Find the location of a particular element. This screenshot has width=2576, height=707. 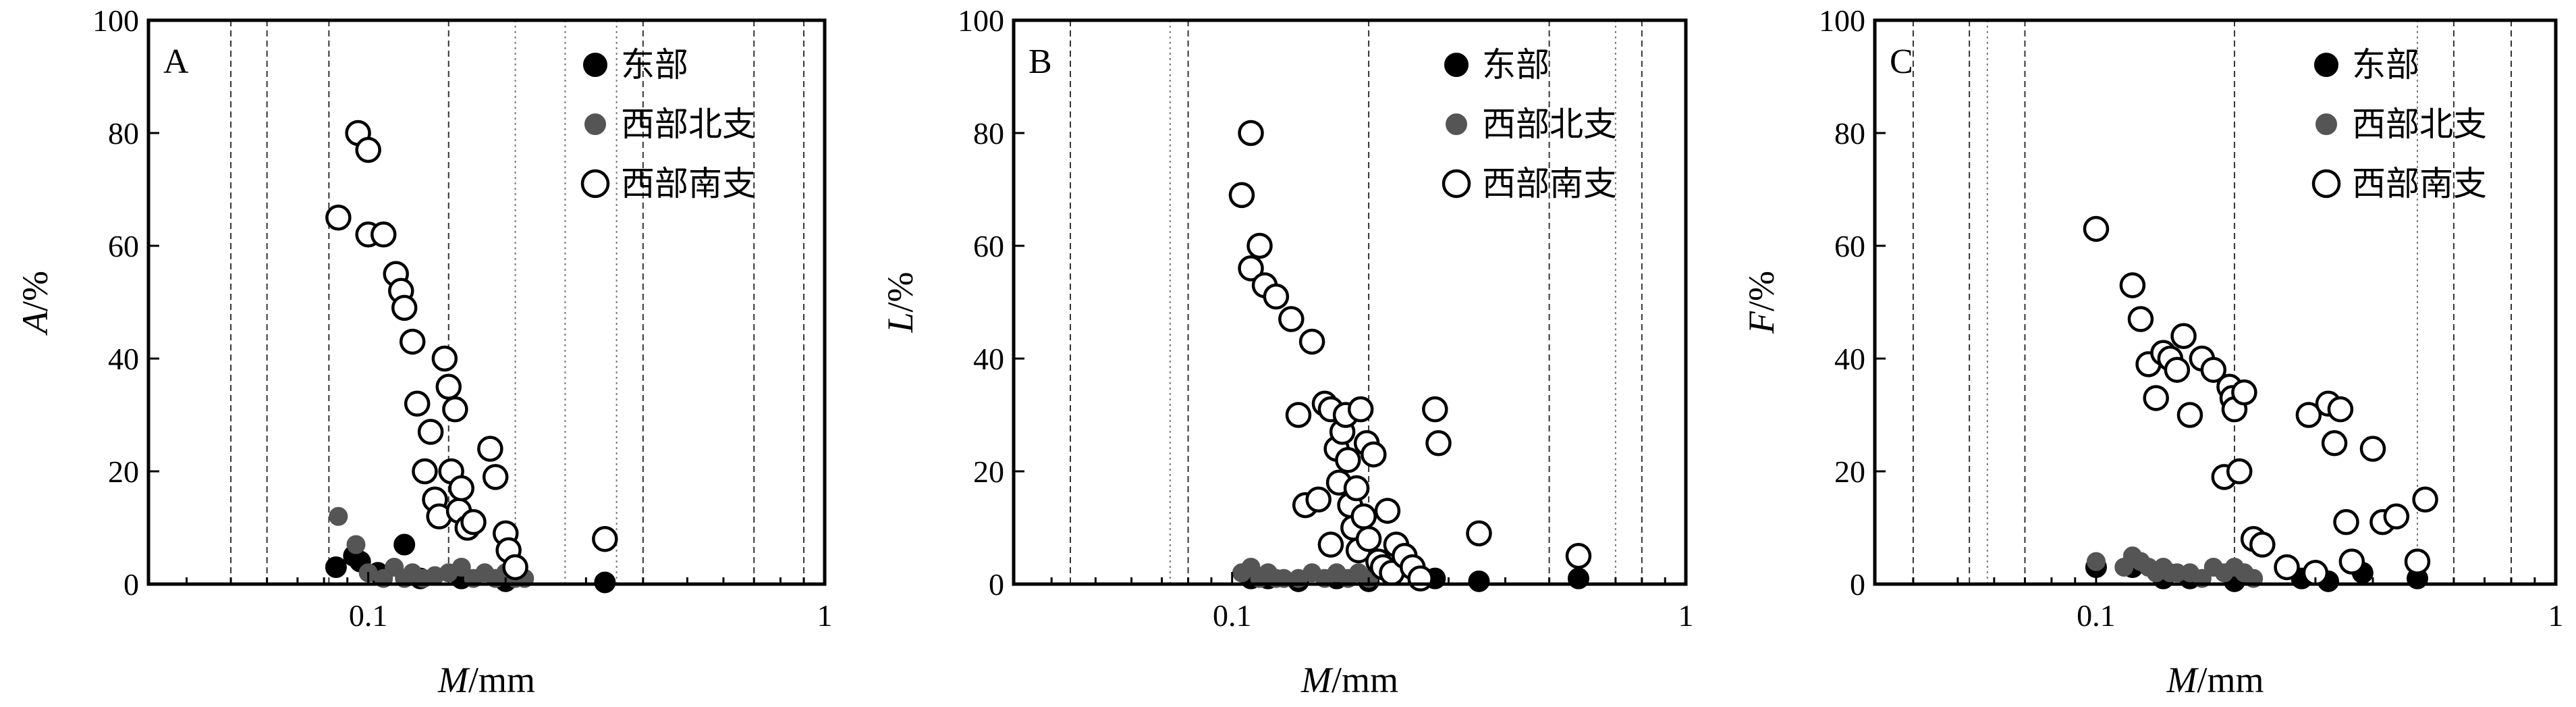

y-axis-title: L/% is located at coordinates (901, 302).